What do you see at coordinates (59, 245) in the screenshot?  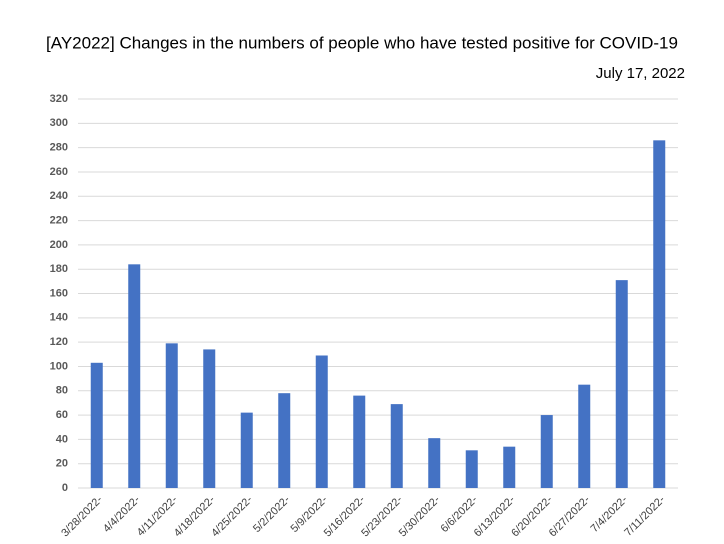 I see `y-tick-label: 200` at bounding box center [59, 245].